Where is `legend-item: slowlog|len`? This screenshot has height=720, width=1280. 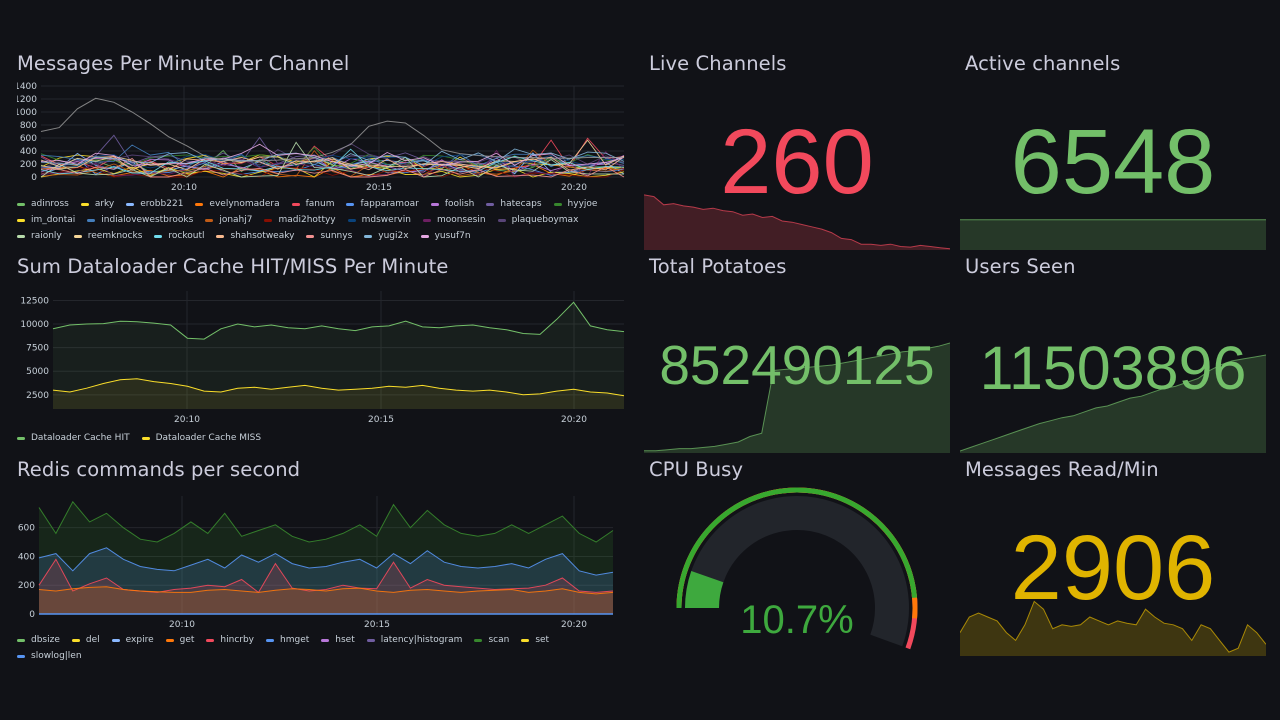
legend-item: slowlog|len is located at coordinates (49, 656).